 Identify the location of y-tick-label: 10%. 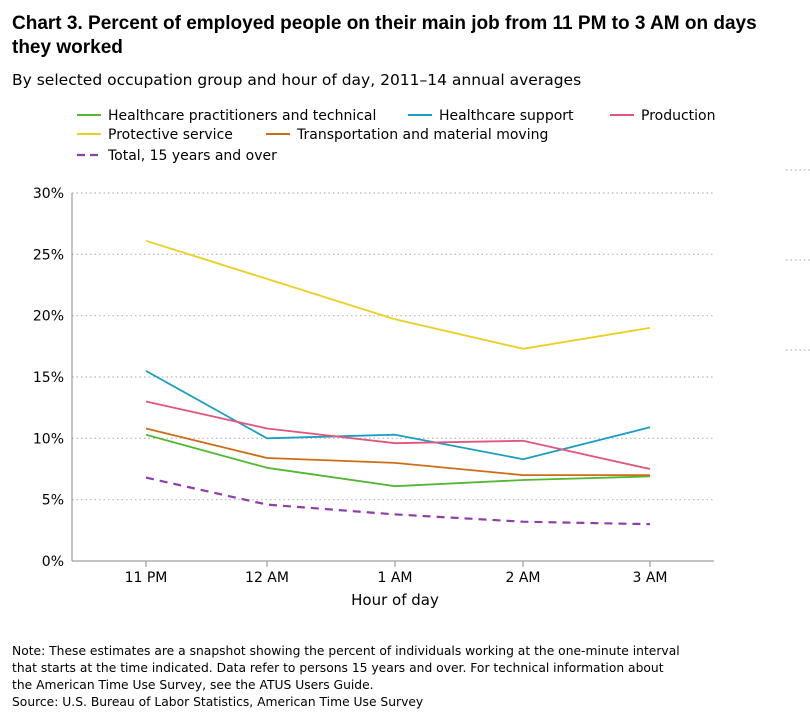
(48, 439).